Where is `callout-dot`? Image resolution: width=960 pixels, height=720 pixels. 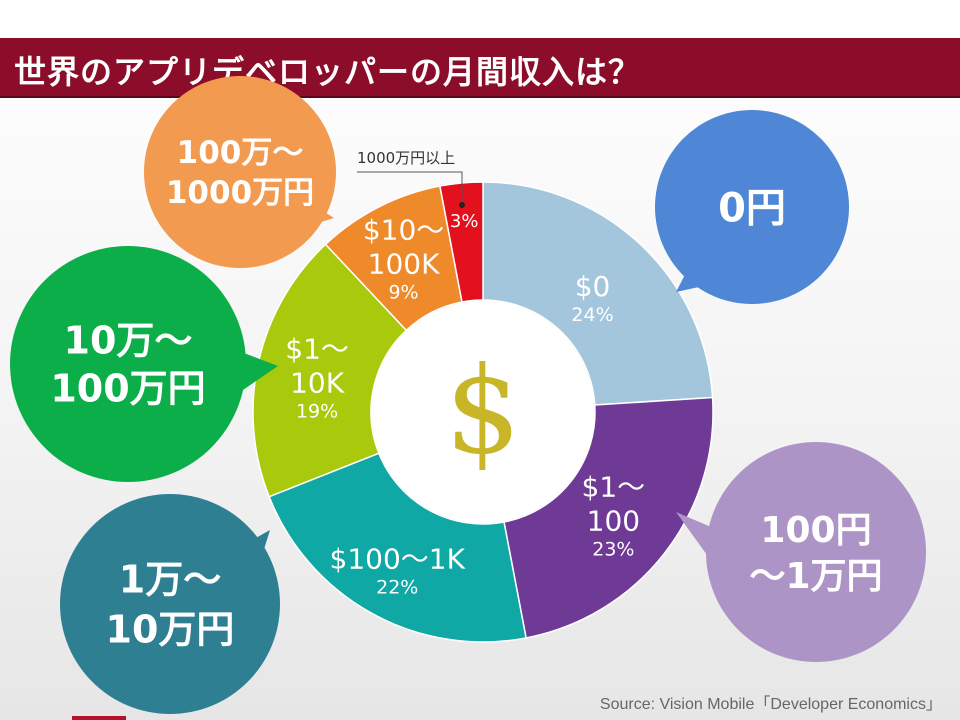
callout-dot is located at coordinates (462, 205).